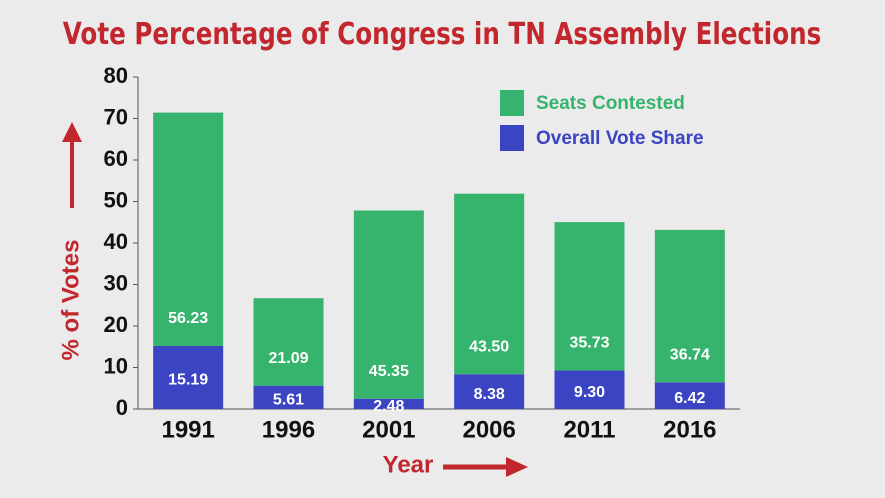 This screenshot has height=498, width=885. What do you see at coordinates (288, 358) in the screenshot?
I see `data-label: 21.09` at bounding box center [288, 358].